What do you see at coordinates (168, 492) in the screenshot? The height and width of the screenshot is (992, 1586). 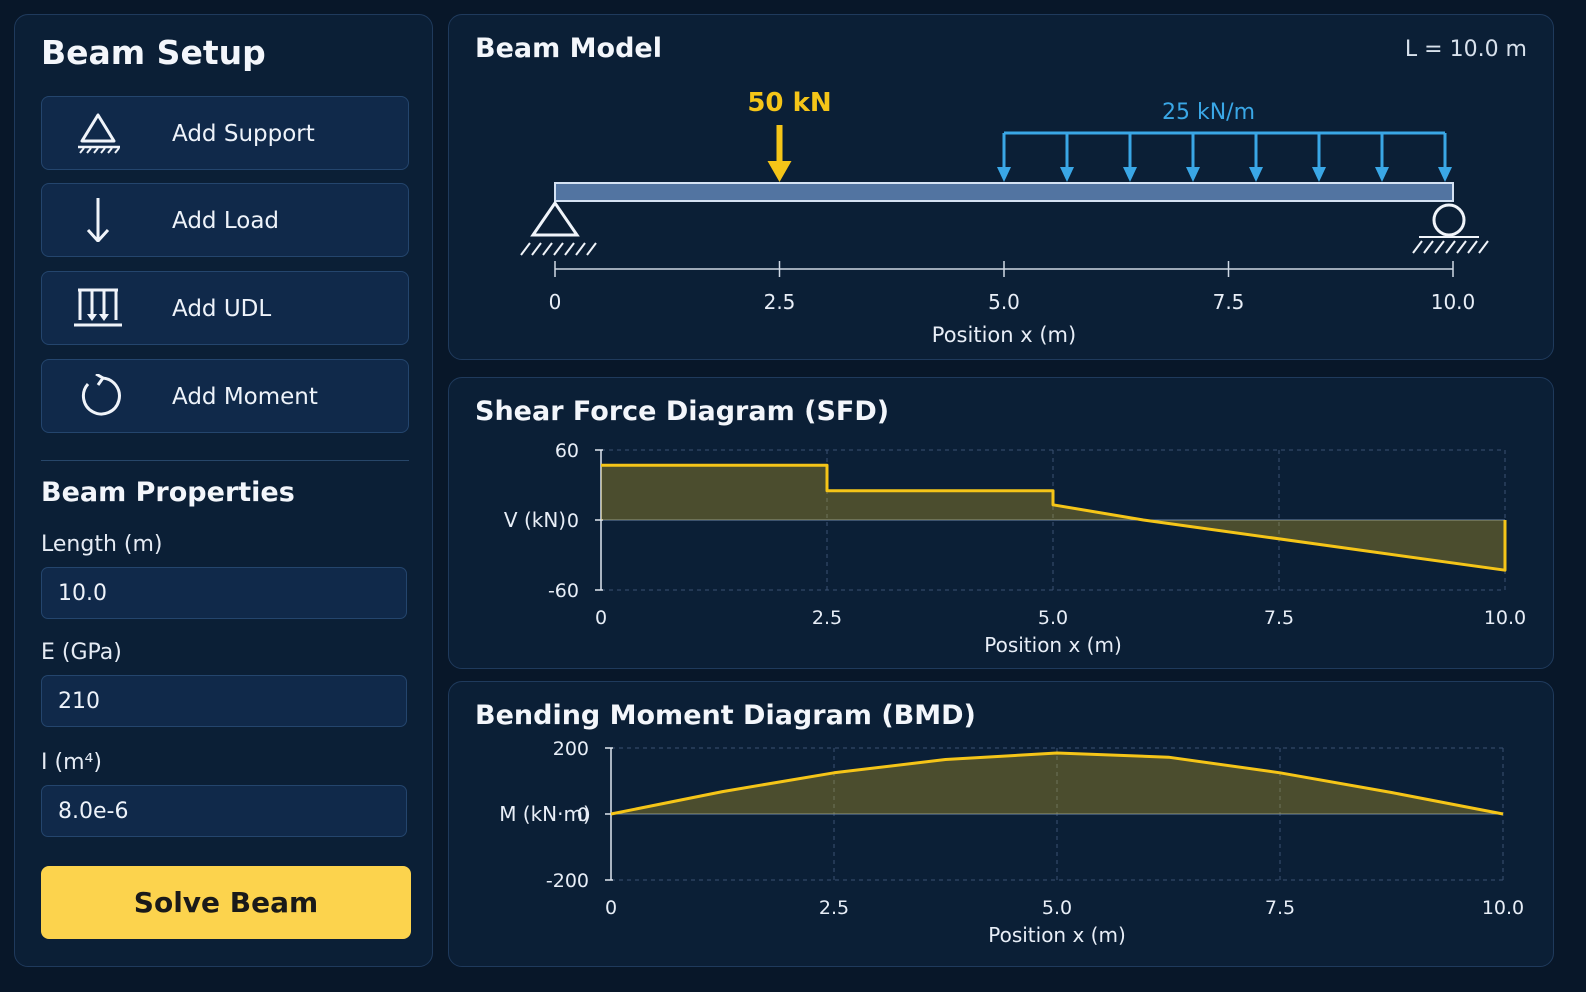 I see `beam-properties-title: Beam Properties` at bounding box center [168, 492].